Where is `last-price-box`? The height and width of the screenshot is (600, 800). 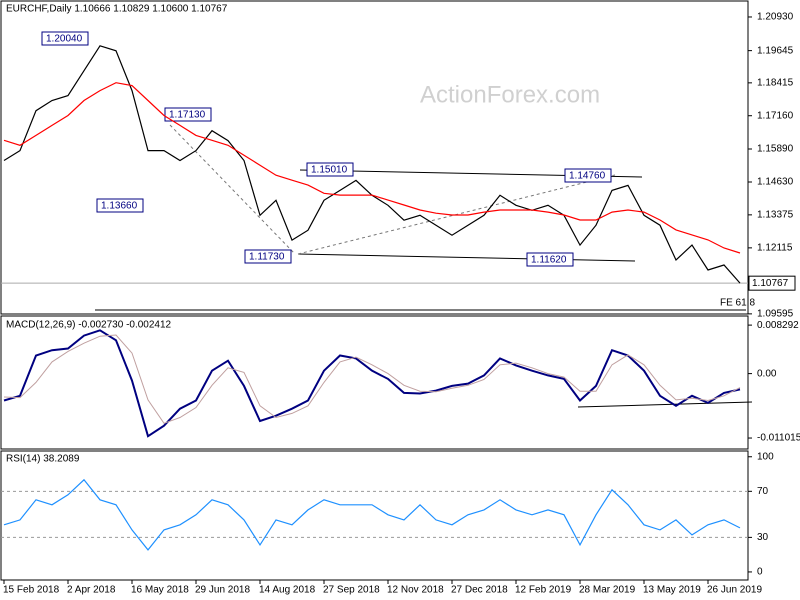 last-price-box is located at coordinates (772, 283).